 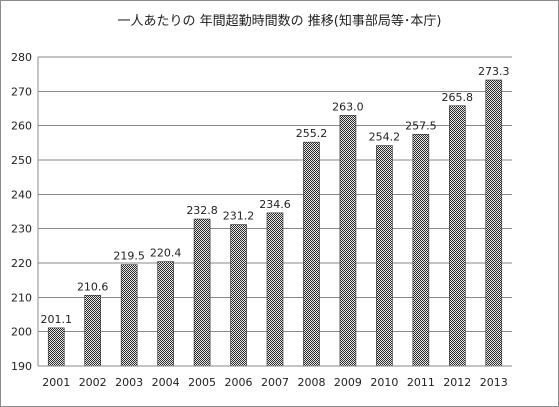 What do you see at coordinates (93, 382) in the screenshot?
I see `x-tick-label: 2002` at bounding box center [93, 382].